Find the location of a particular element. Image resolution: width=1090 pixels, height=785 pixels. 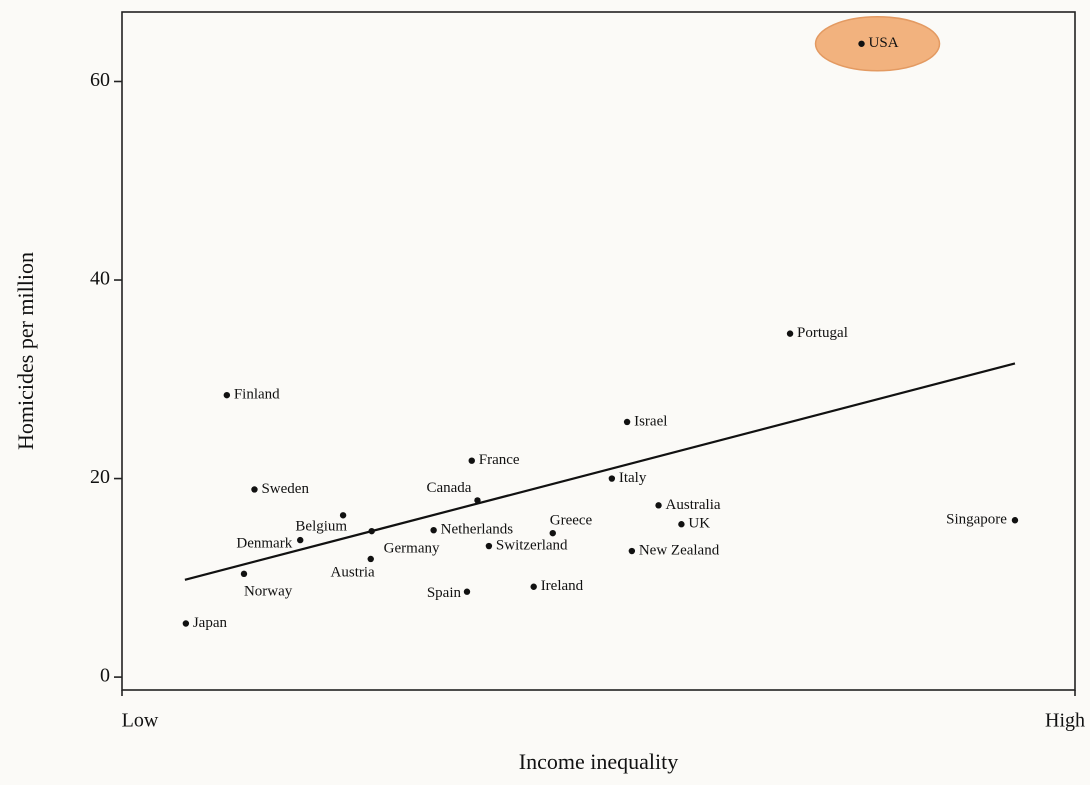

point-label: USA is located at coordinates (884, 43).